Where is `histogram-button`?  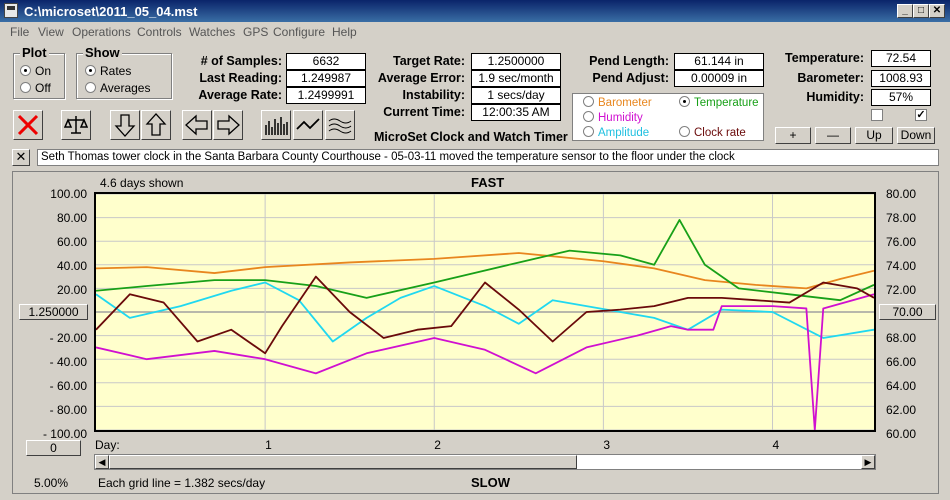
histogram-button is located at coordinates (276, 125).